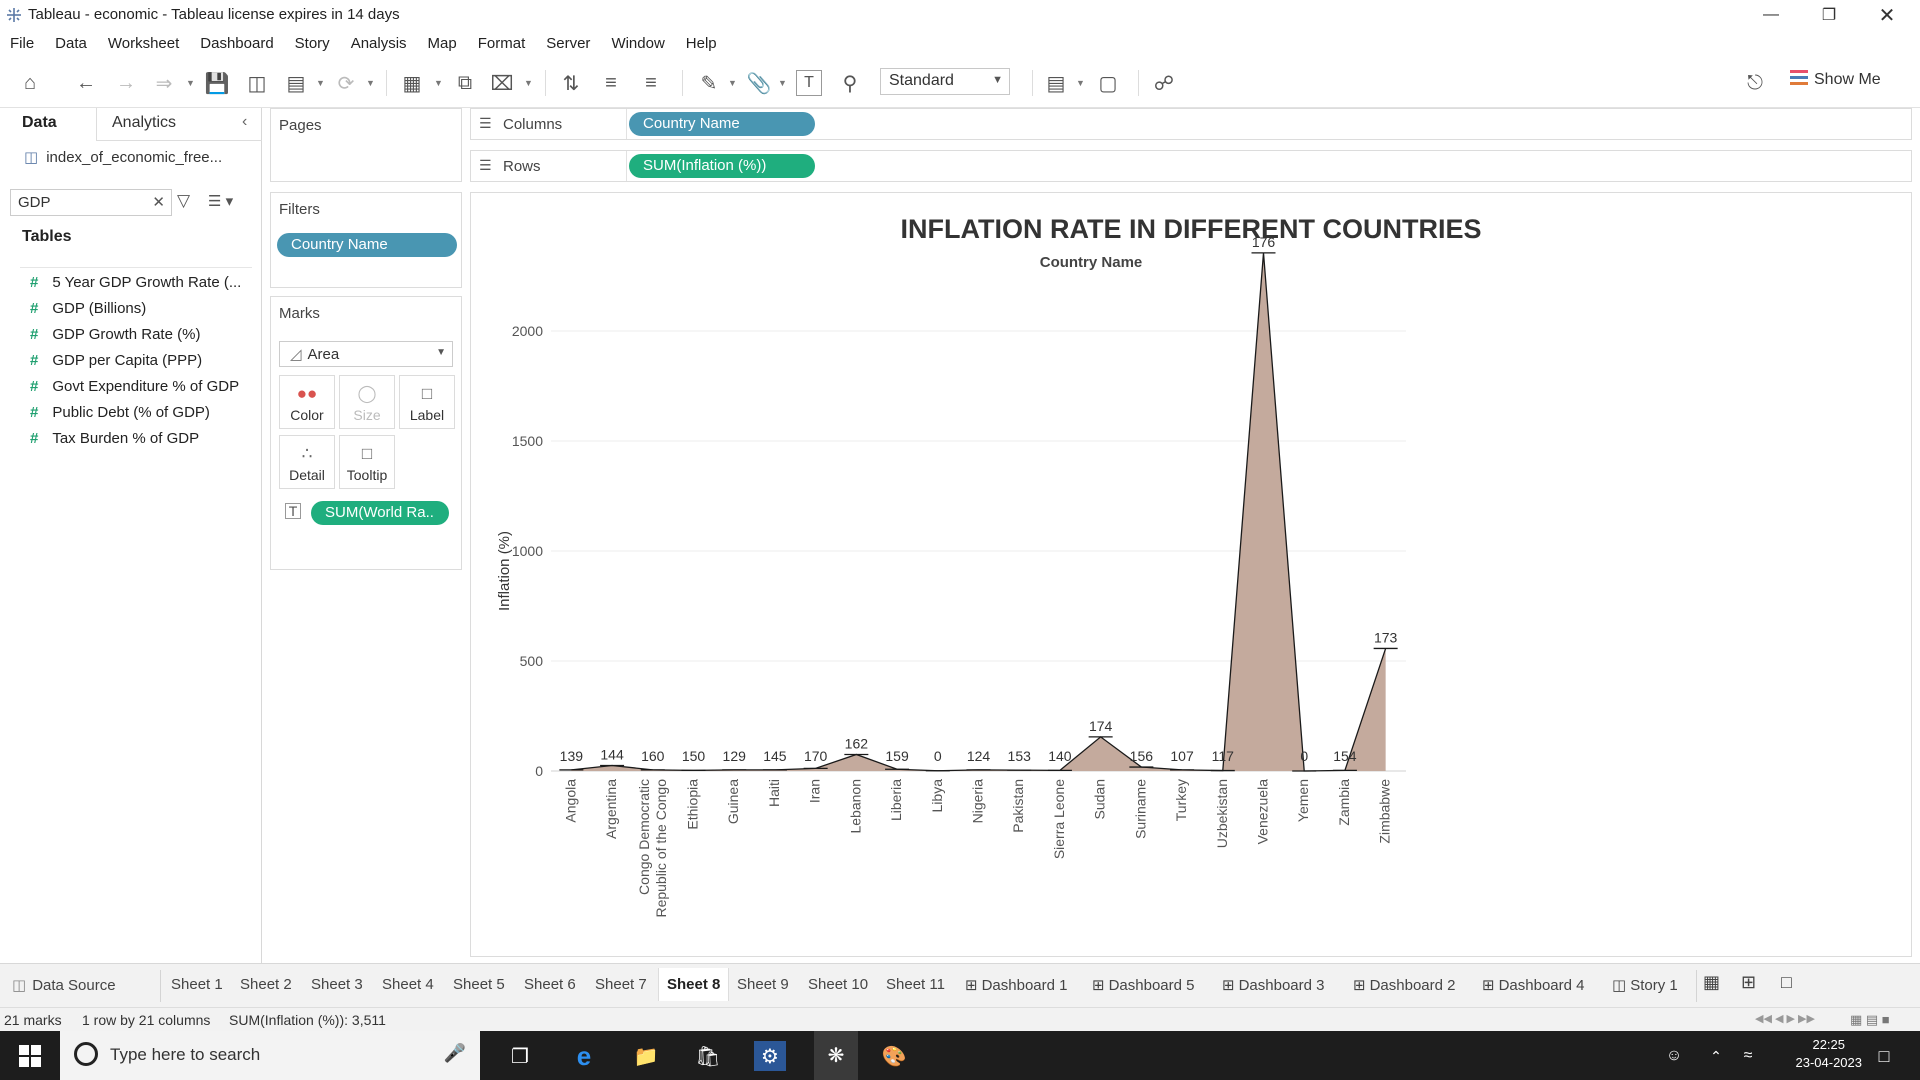 This screenshot has height=1080, width=1920. I want to click on tab-sheet-5: Sheet 5, so click(479, 984).